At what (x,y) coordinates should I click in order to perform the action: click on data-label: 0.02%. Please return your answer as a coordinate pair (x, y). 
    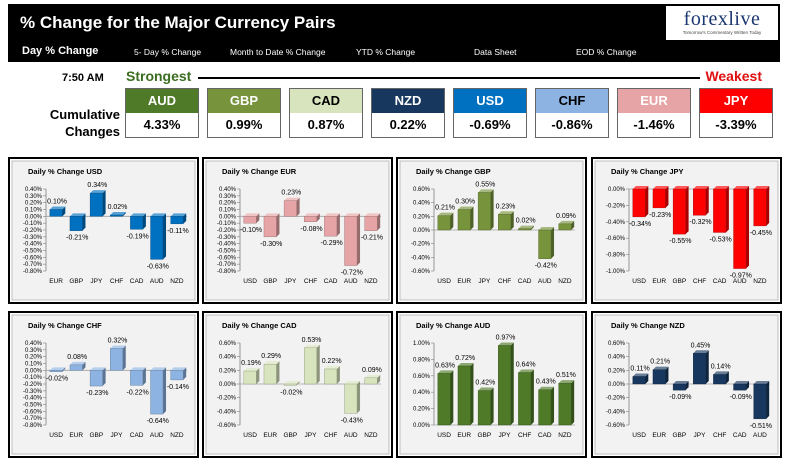
    Looking at the image, I should click on (118, 207).